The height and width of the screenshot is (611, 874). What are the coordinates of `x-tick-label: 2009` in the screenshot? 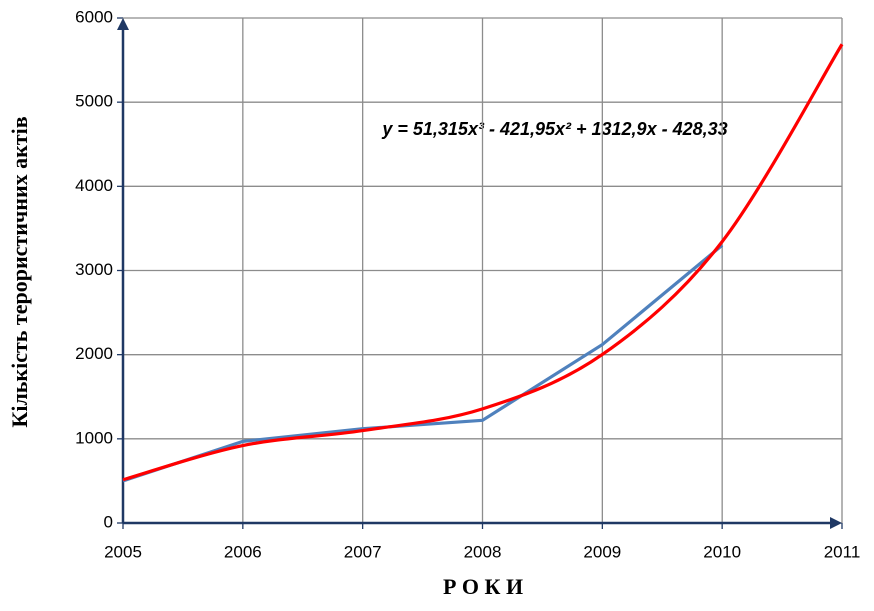 It's located at (602, 551).